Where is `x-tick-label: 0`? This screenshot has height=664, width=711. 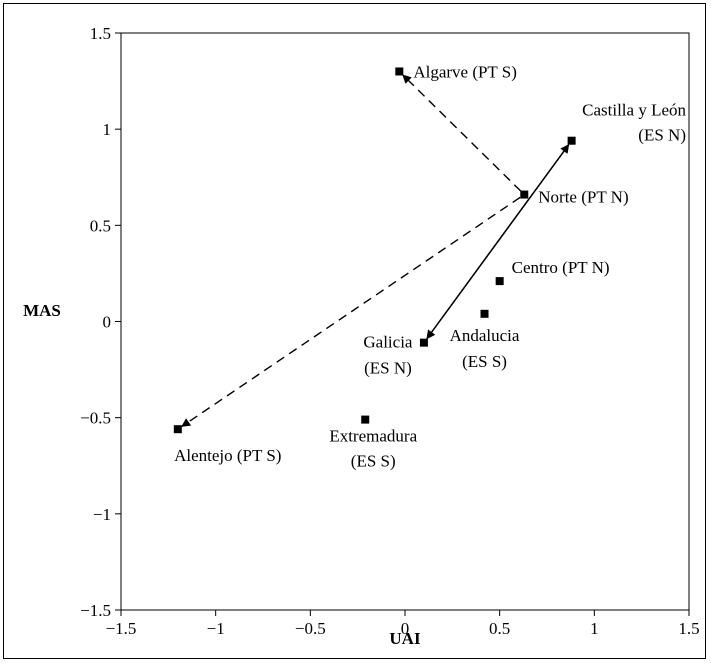 x-tick-label: 0 is located at coordinates (405, 628).